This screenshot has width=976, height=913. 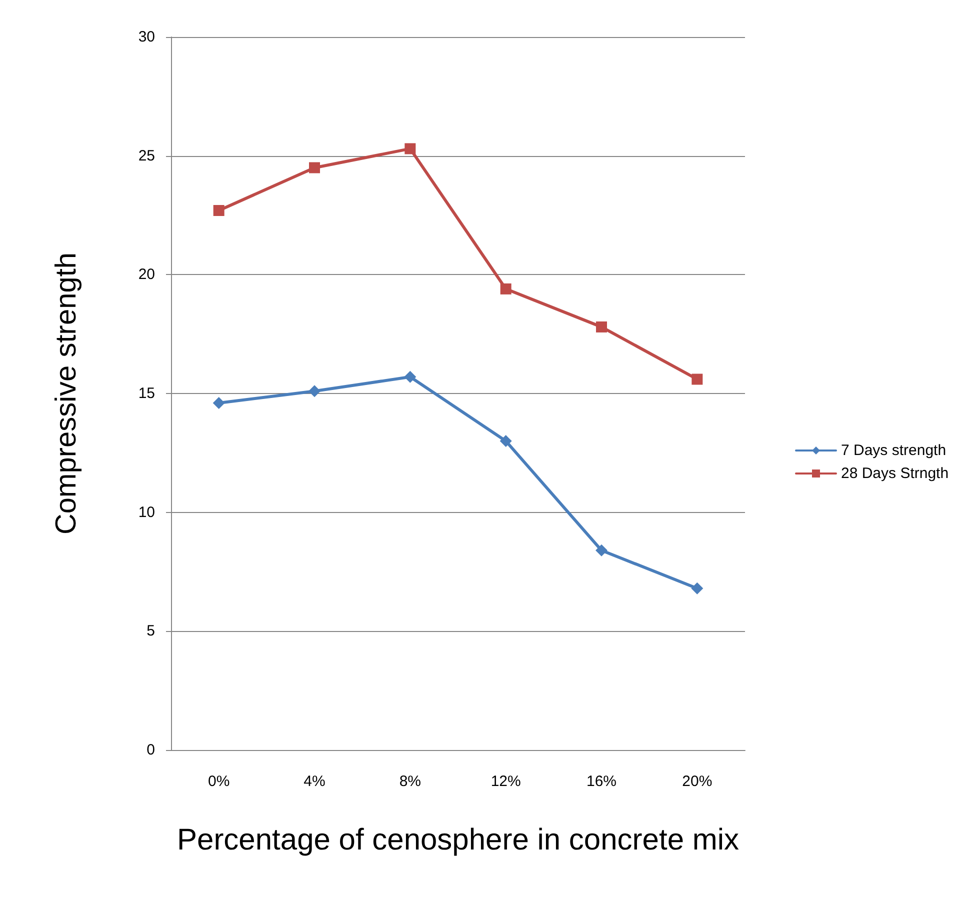 I want to click on x-axis-title: Percentage of cenosphere in concrete mix, so click(x=458, y=840).